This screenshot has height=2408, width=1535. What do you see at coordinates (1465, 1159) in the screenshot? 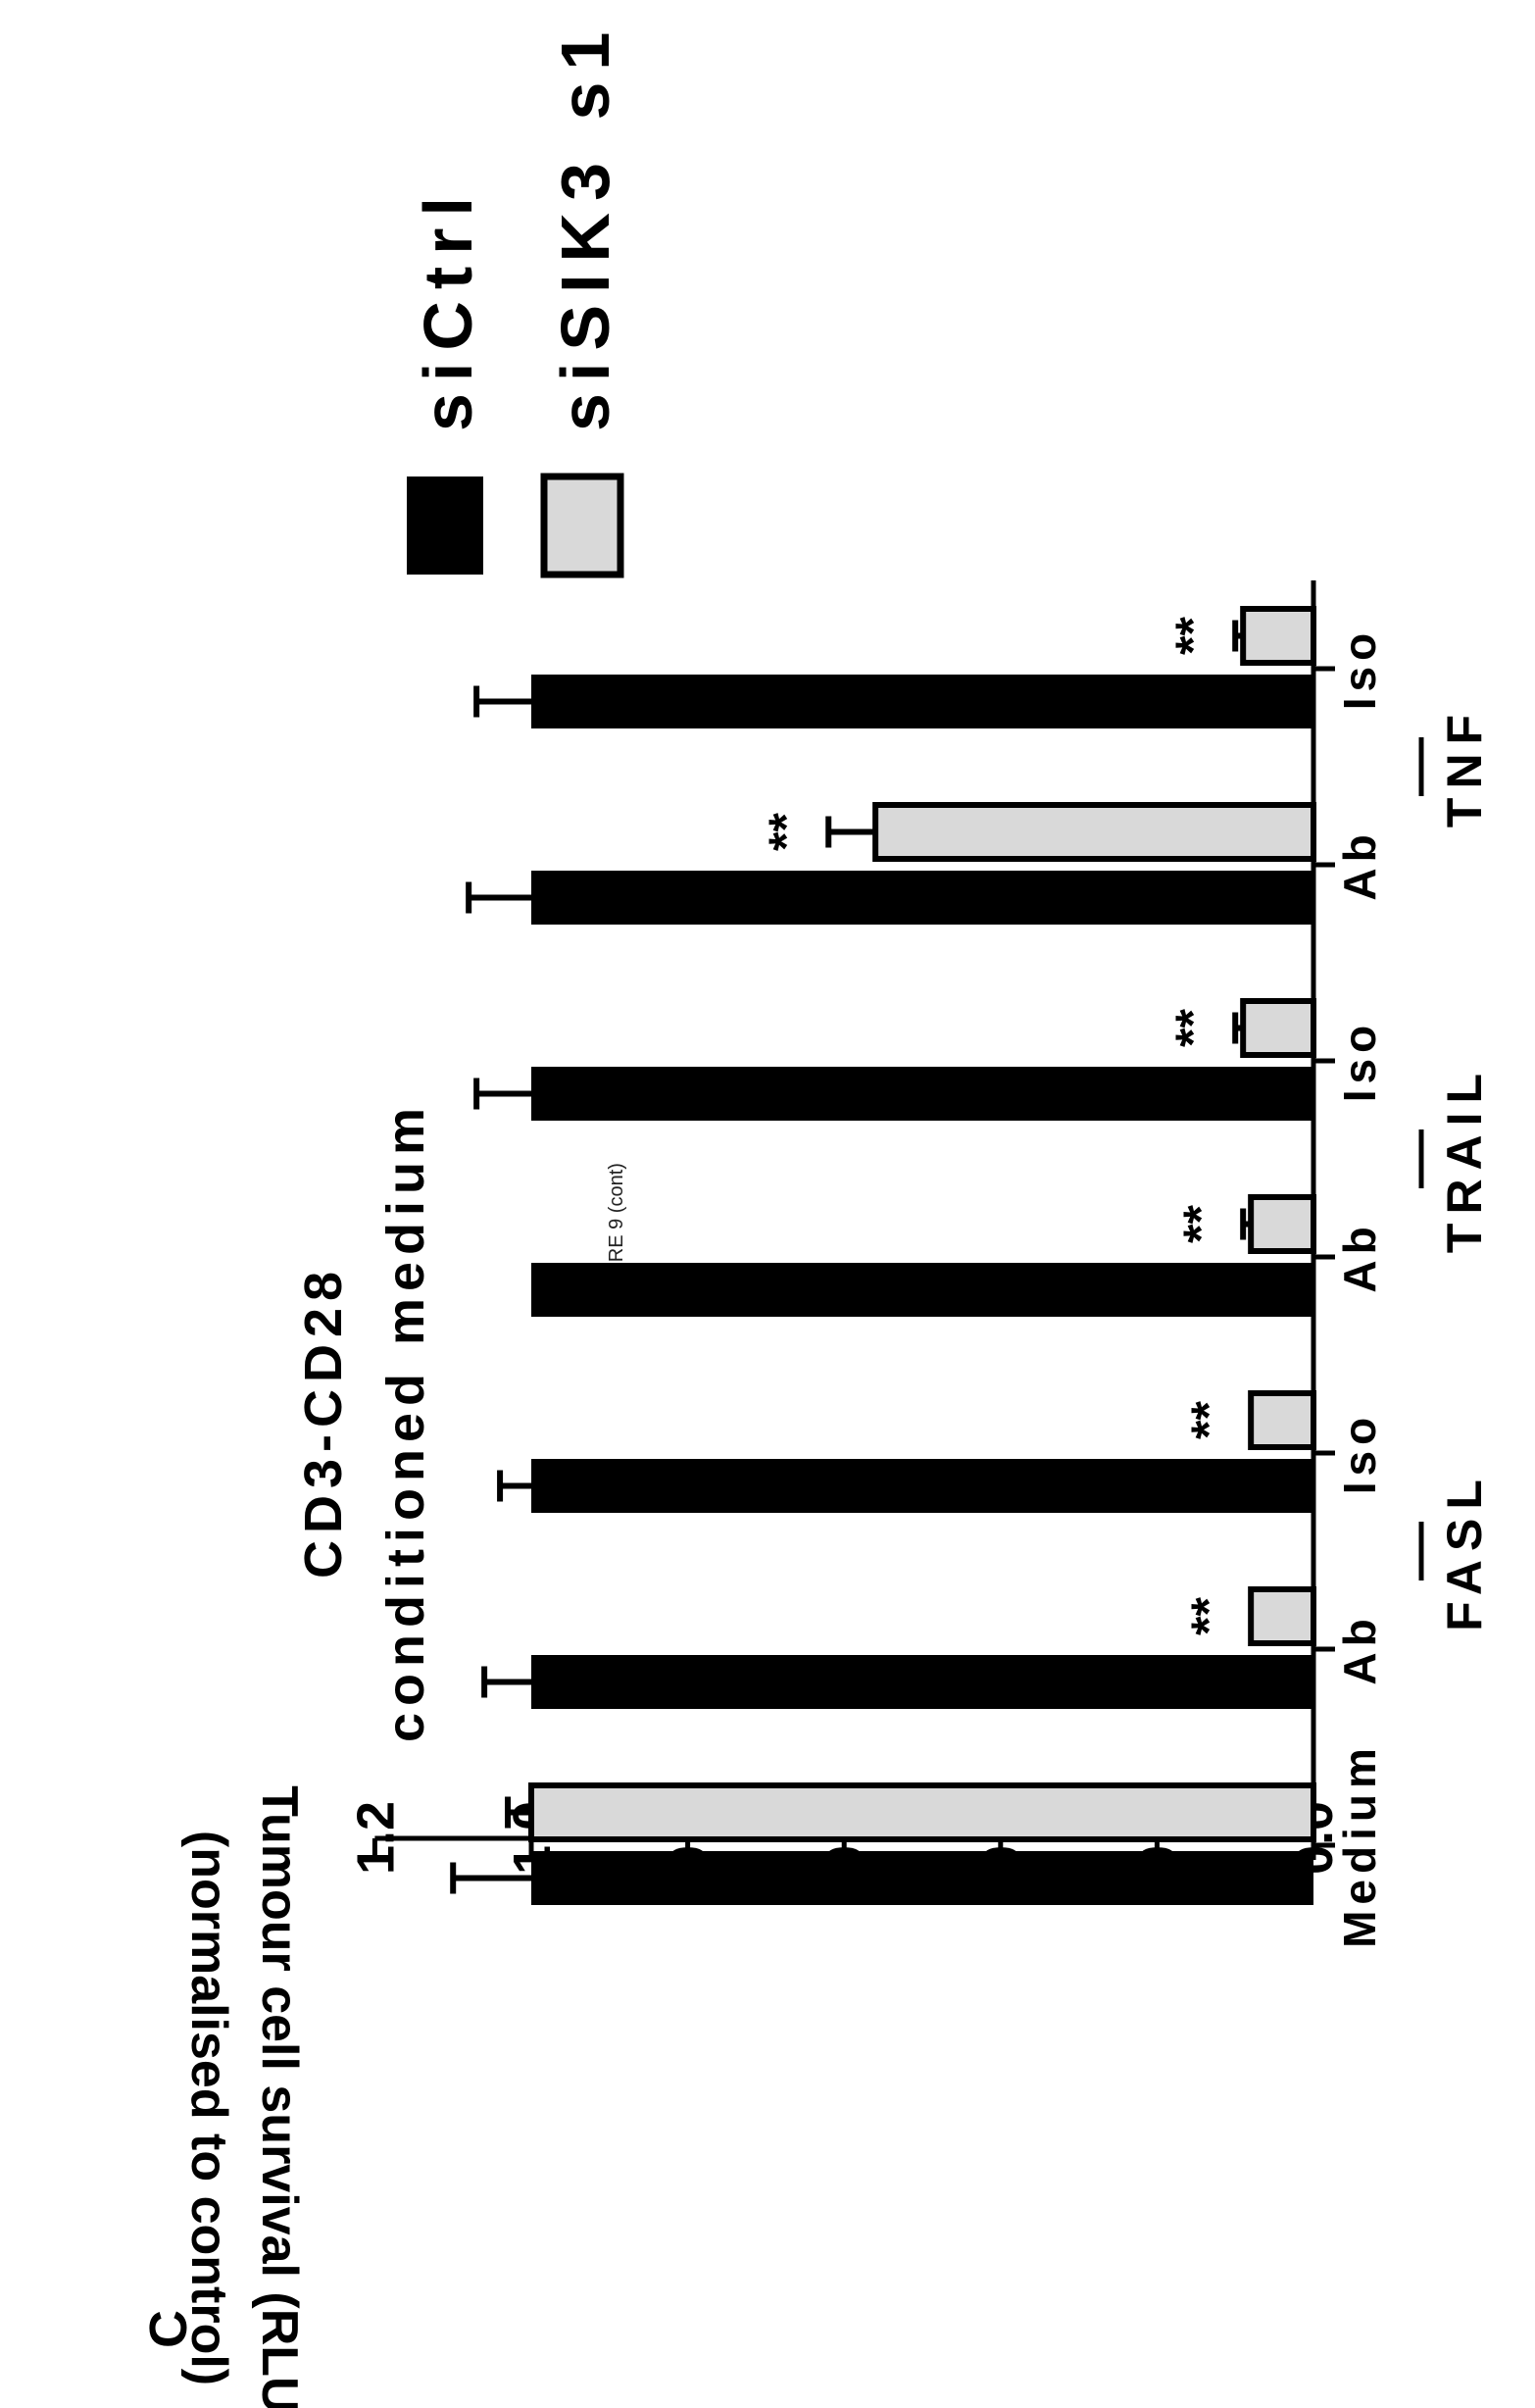
I see `group-label: TRAIL` at bounding box center [1465, 1159].